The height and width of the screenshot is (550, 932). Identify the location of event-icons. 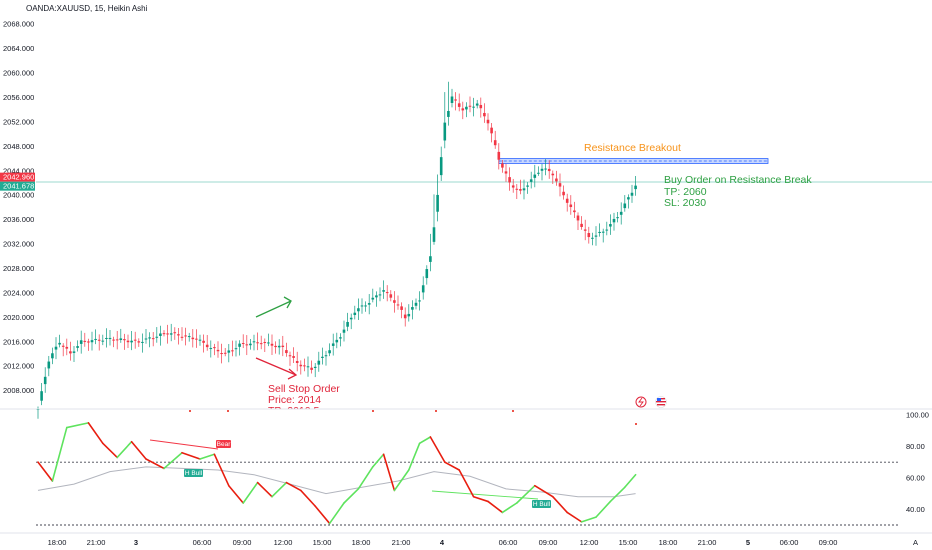
(651, 402).